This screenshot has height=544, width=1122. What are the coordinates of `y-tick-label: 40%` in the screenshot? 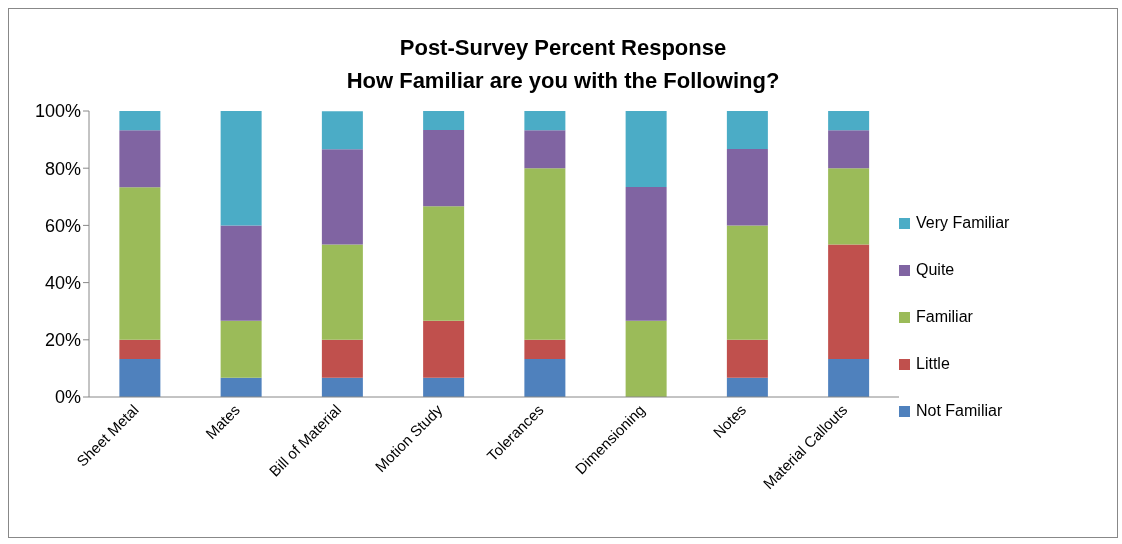 It's located at (62, 282).